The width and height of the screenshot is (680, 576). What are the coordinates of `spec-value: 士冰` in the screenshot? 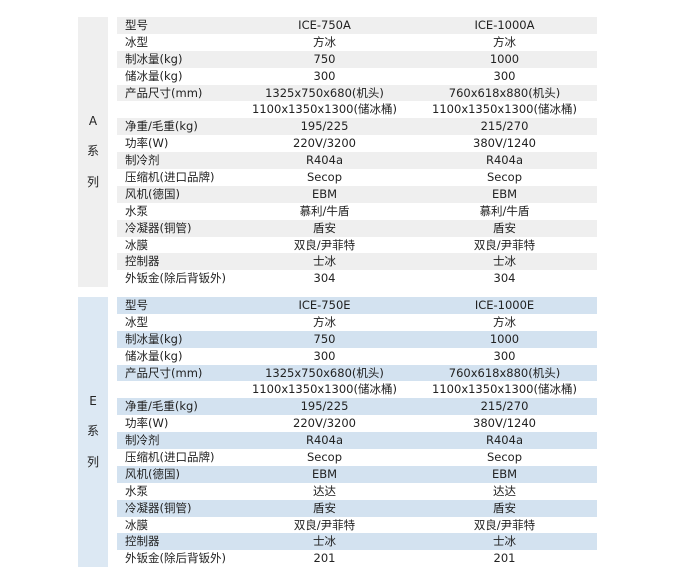 It's located at (324, 261).